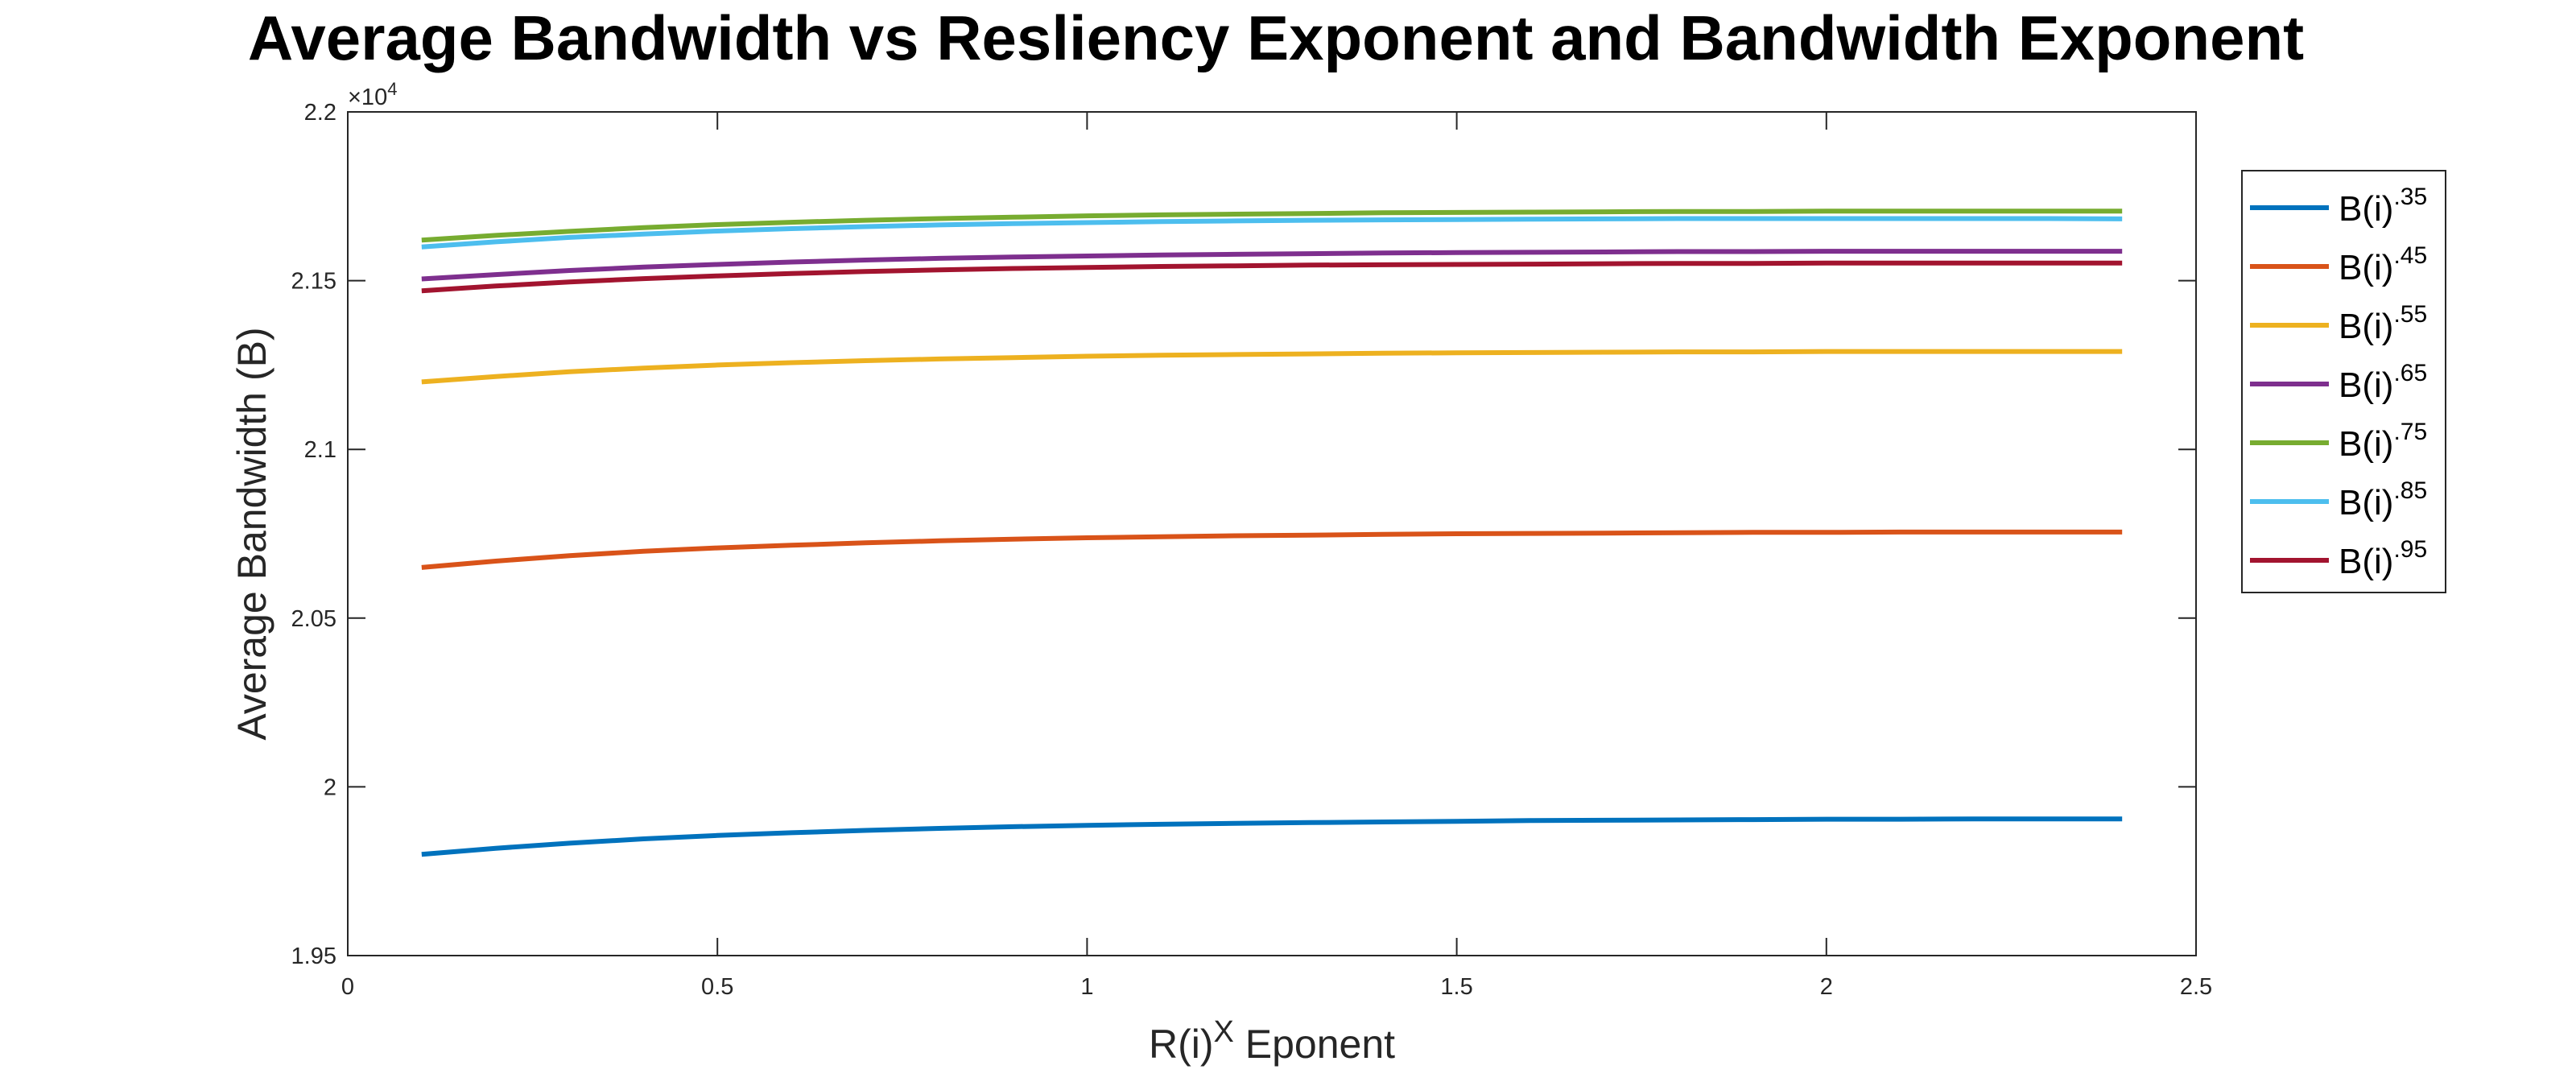  I want to click on legend-label-exponent: .55, so click(2410, 314).